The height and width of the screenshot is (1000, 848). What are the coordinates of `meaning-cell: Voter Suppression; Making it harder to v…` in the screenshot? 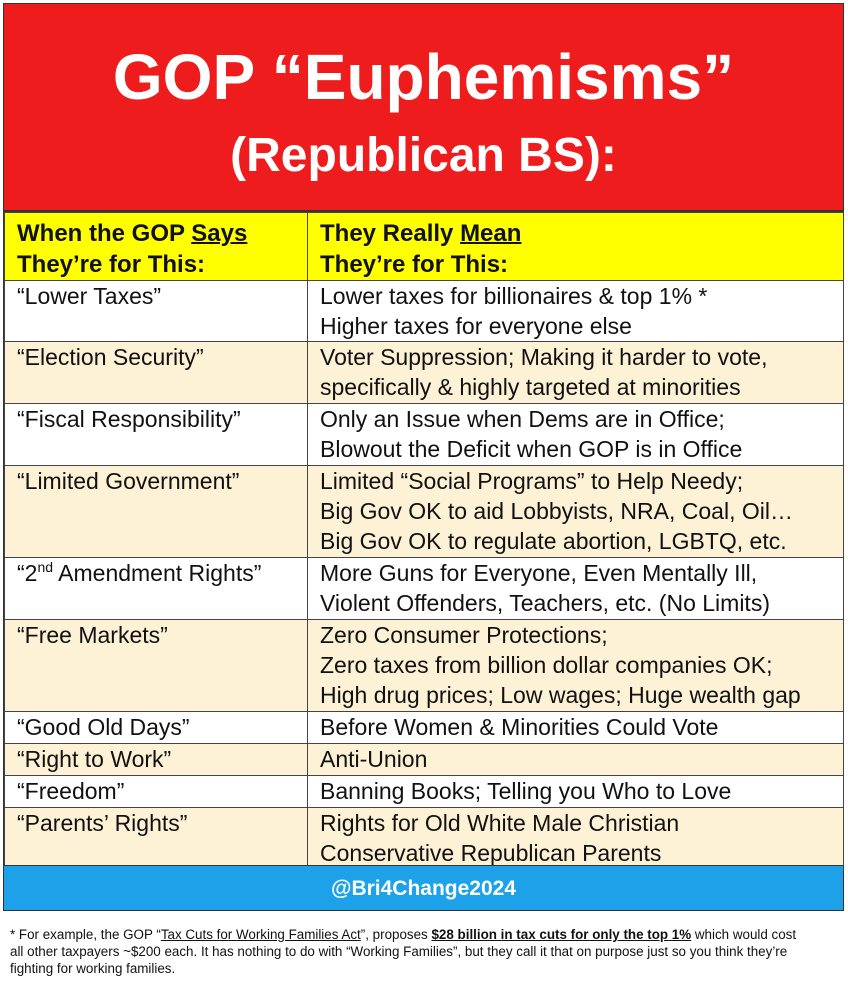 It's located at (575, 372).